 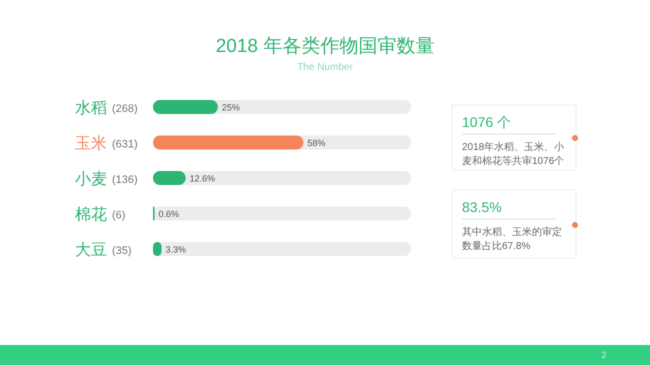 I want to click on data-label: 25%, so click(x=231, y=107).